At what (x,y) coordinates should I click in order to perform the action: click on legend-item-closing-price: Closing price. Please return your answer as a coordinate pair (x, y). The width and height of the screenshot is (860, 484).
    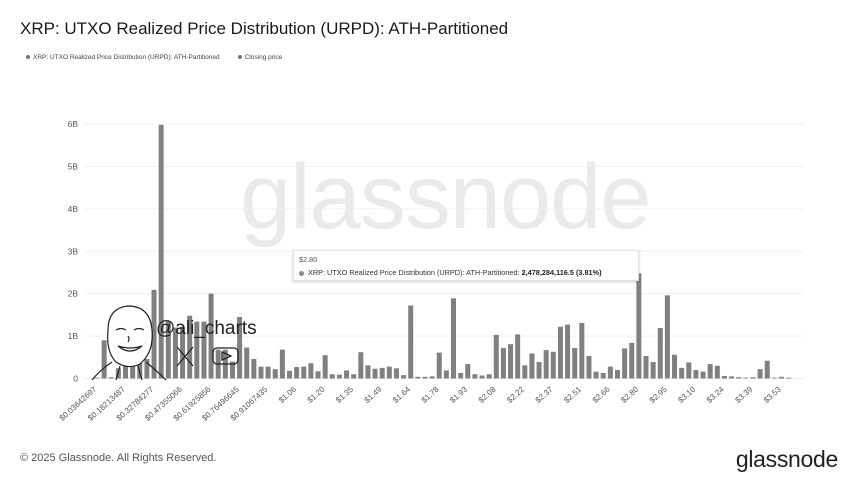
    Looking at the image, I should click on (259, 57).